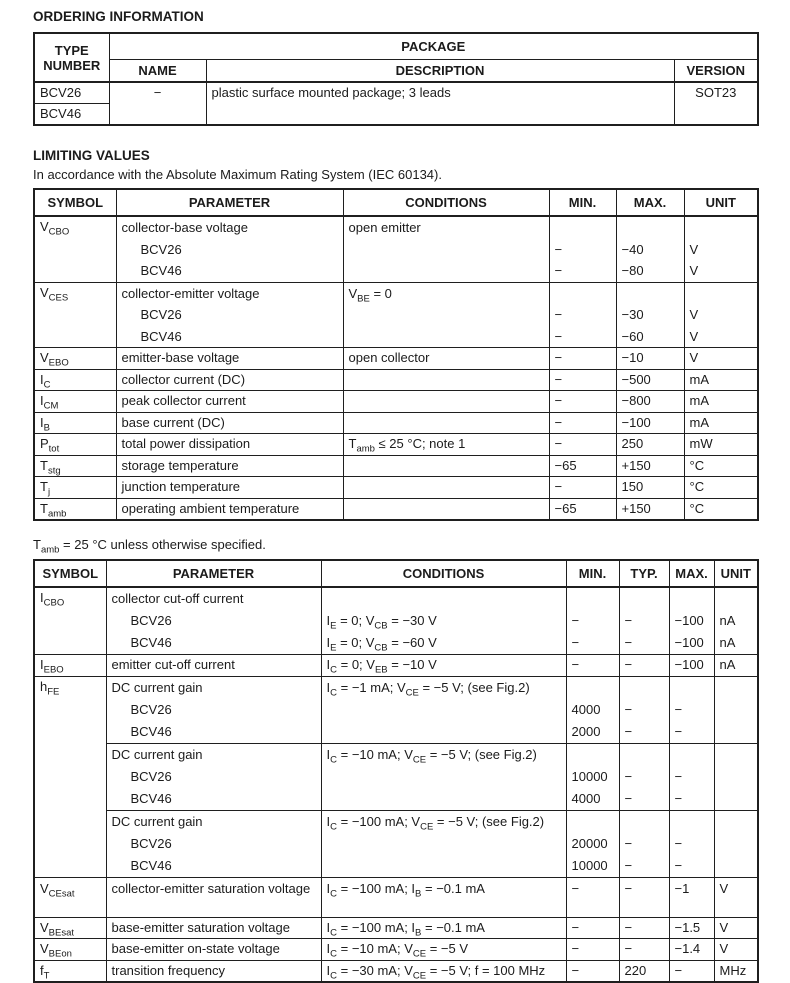  What do you see at coordinates (157, 754) in the screenshot?
I see `parameter-text: DC current gain` at bounding box center [157, 754].